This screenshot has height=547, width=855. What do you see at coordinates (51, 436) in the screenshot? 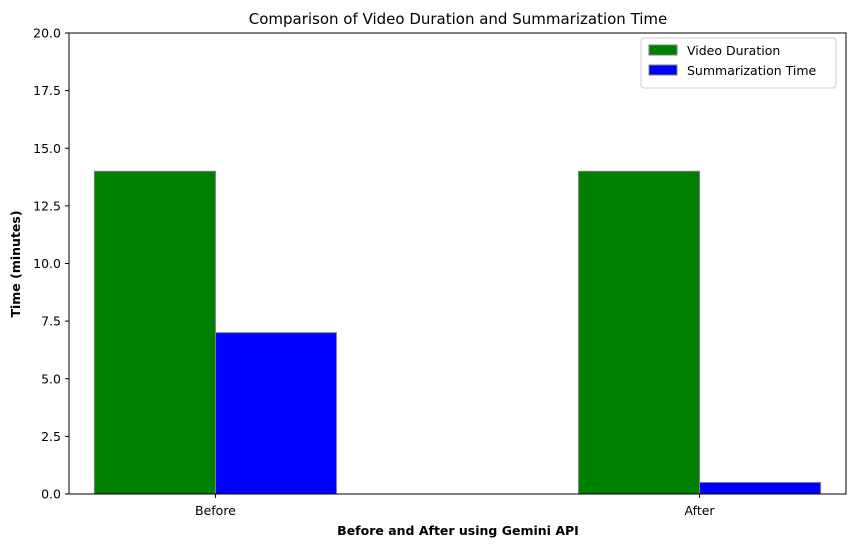
I see `y-tick-label: 2.5` at bounding box center [51, 436].